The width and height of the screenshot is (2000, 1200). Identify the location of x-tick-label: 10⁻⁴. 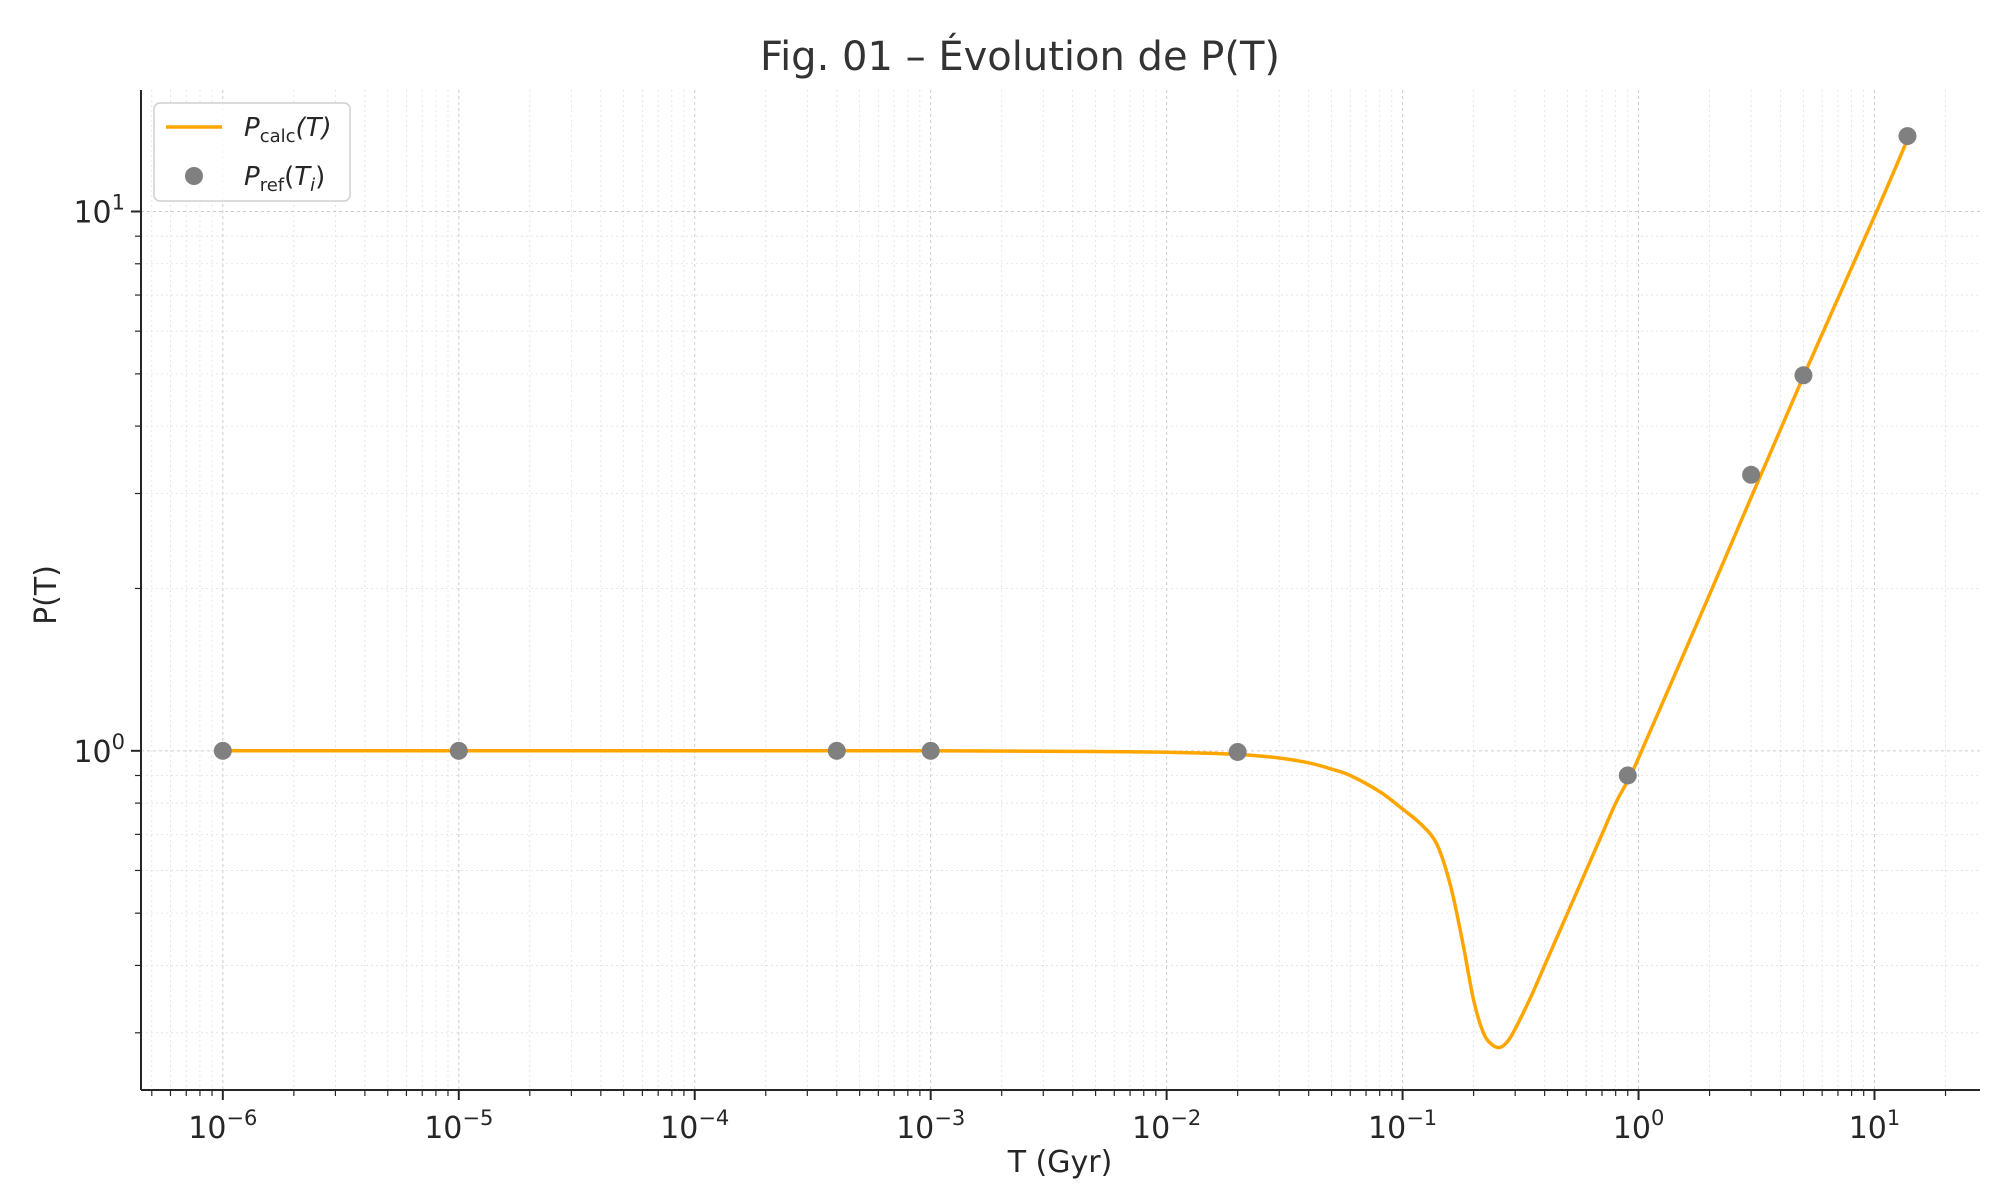
(694, 1126).